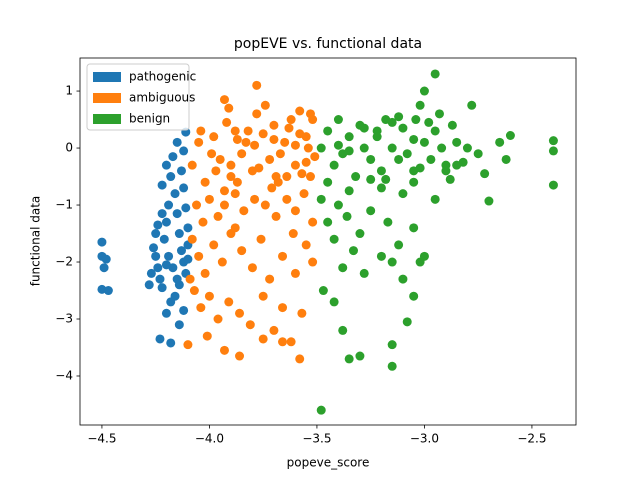 This screenshot has width=640, height=480. Describe the element at coordinates (107, 77) in the screenshot. I see `legend-swatch` at that location.